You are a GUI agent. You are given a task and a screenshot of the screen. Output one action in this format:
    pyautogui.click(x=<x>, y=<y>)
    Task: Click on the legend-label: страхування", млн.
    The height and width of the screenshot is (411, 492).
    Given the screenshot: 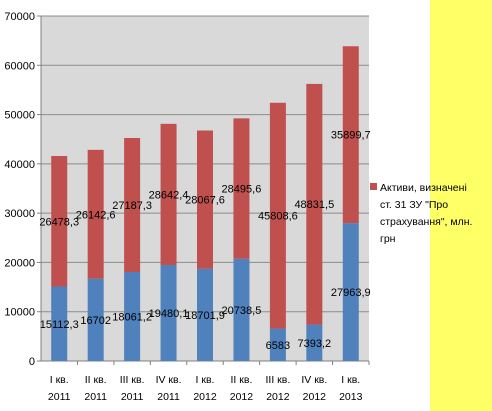 What is the action you would take?
    pyautogui.click(x=426, y=222)
    